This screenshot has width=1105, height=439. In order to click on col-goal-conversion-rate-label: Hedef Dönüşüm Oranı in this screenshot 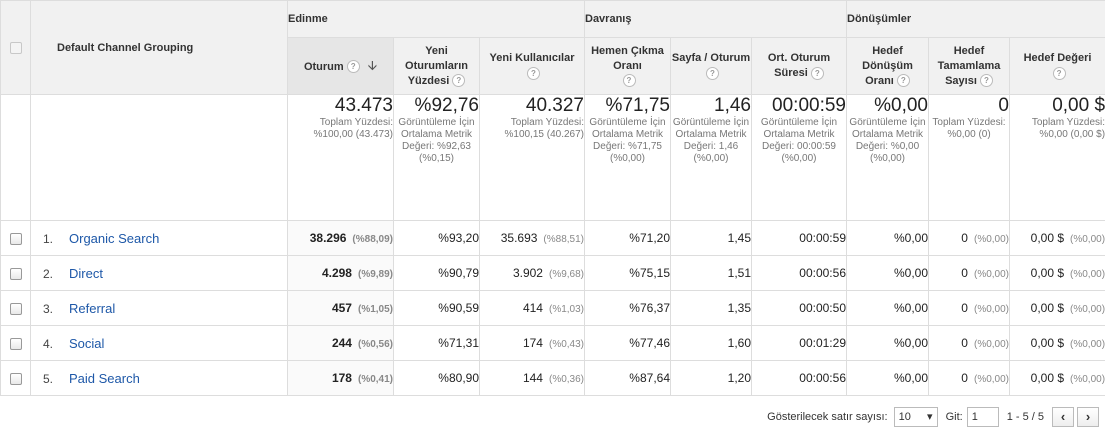, I will do `click(887, 65)`.